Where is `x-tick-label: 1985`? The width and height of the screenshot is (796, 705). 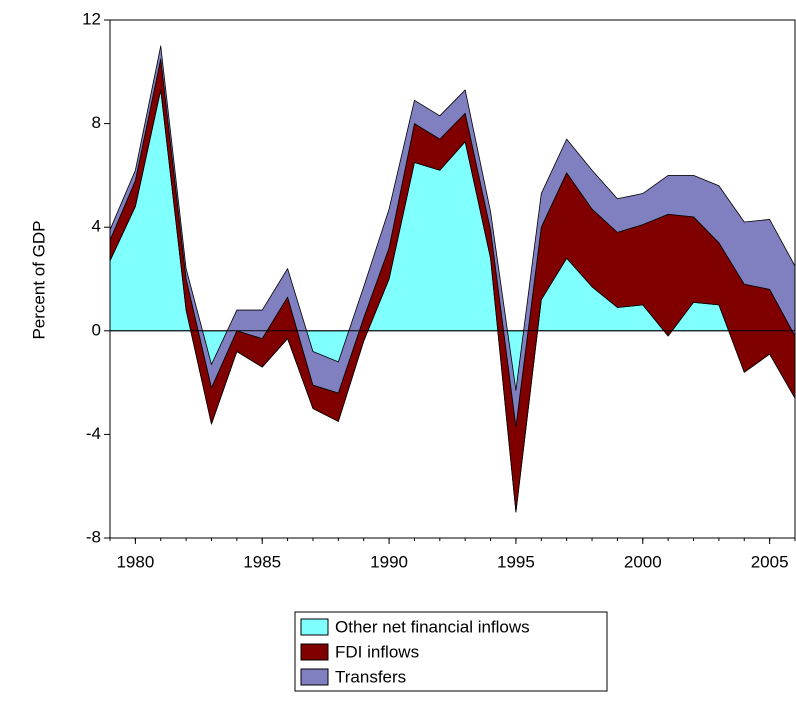
x-tick-label: 1985 is located at coordinates (262, 561).